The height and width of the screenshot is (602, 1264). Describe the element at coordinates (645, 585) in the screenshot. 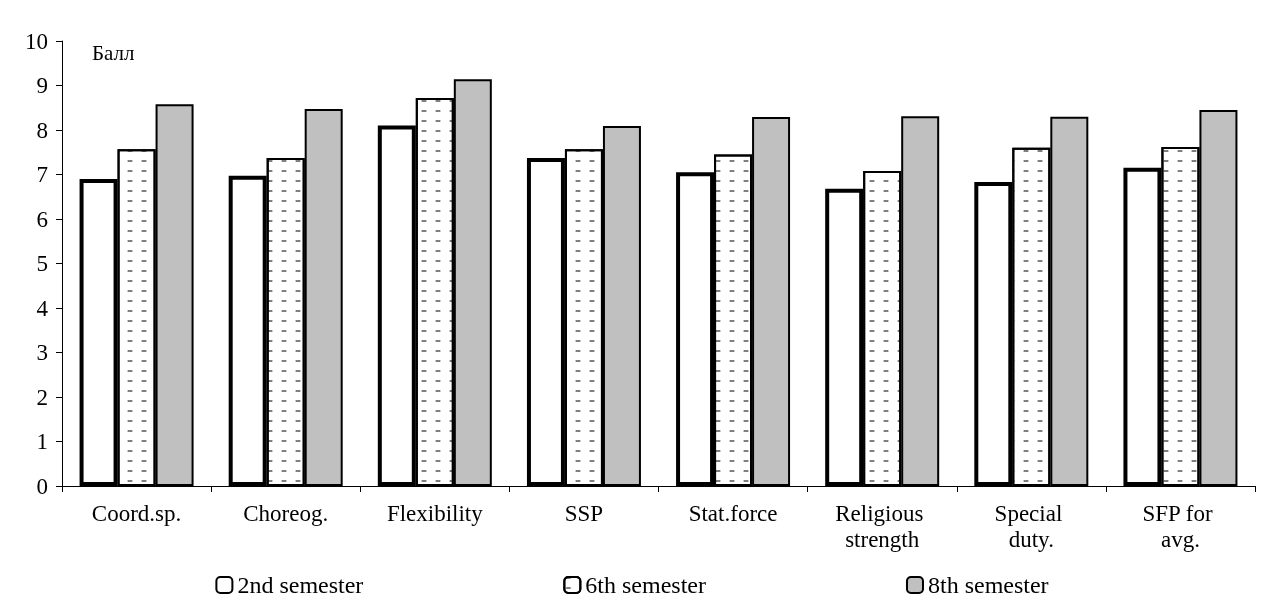

I see `legend-label: 6th semester` at that location.